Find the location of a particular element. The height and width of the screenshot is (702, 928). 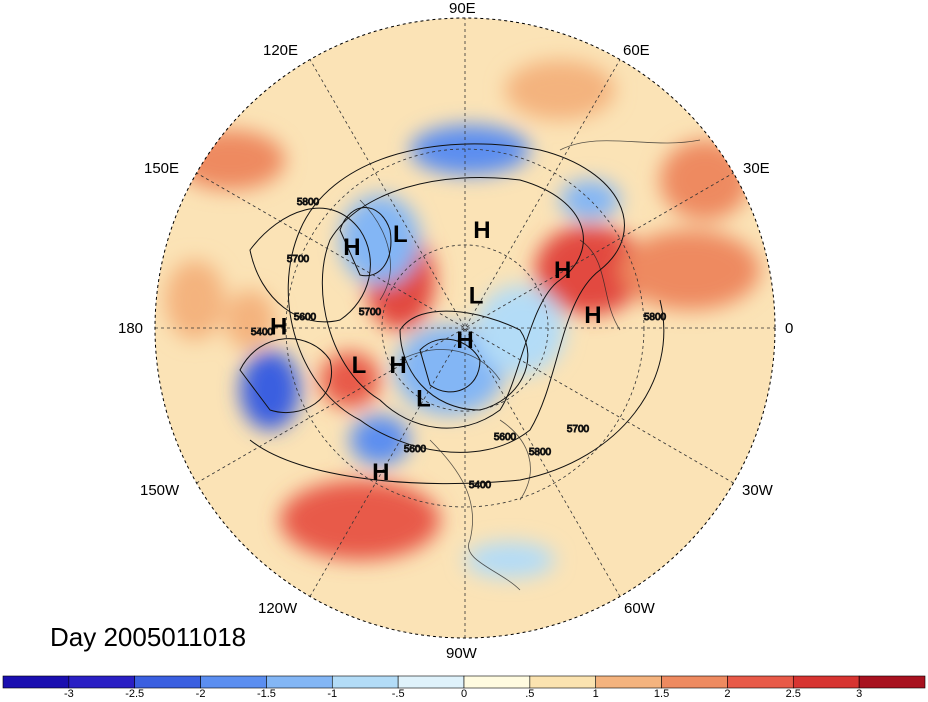

lon-label-90e: 90E is located at coordinates (462, 8).